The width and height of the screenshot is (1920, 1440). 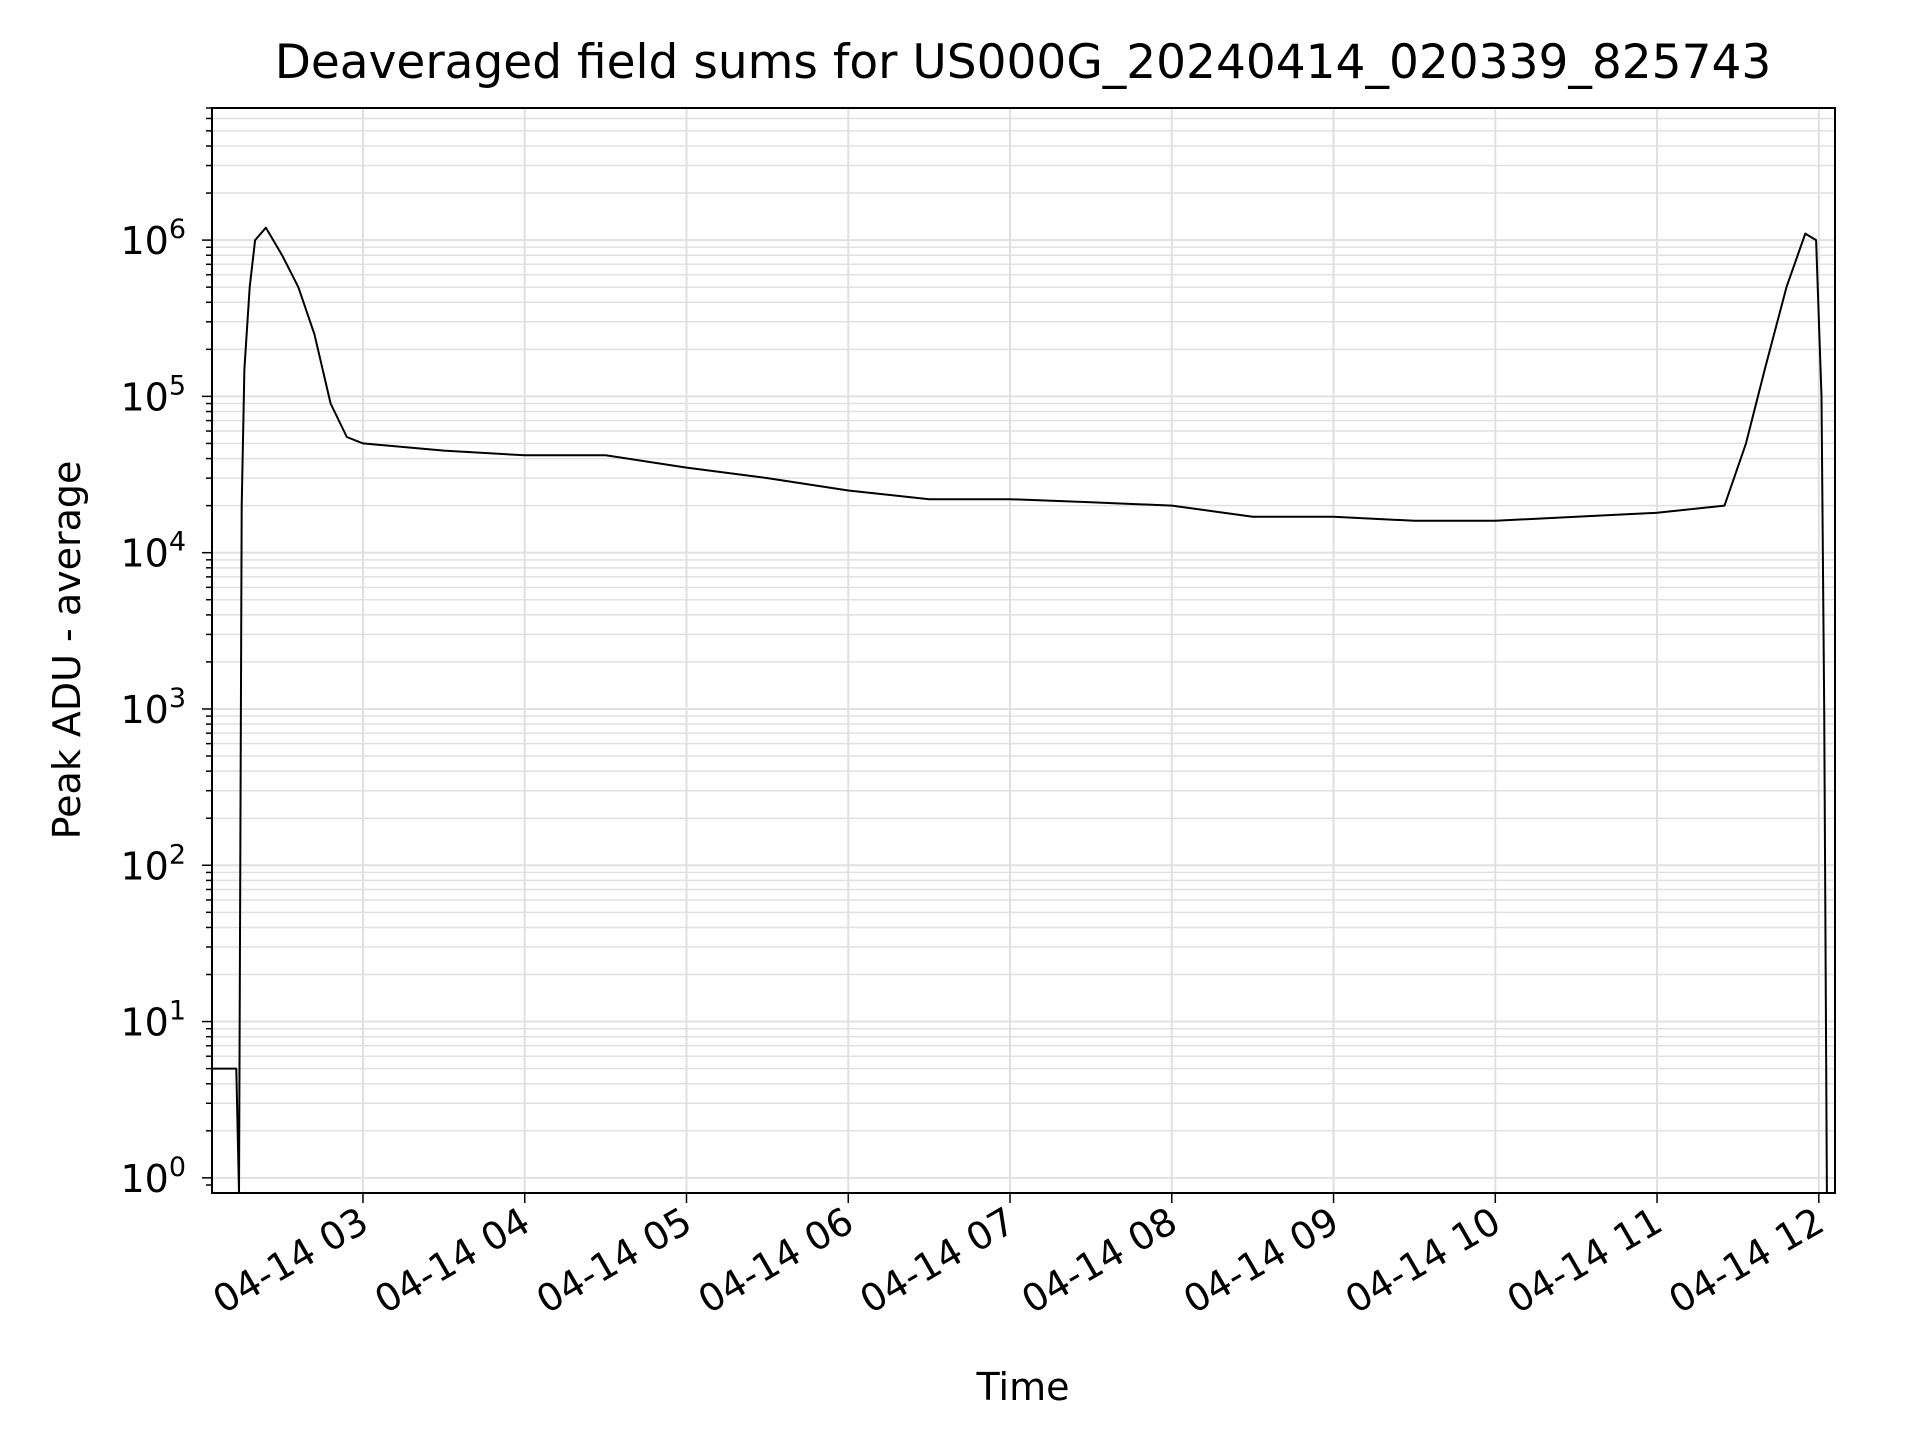 I want to click on y-tick-label: 101, so click(x=153, y=1020).